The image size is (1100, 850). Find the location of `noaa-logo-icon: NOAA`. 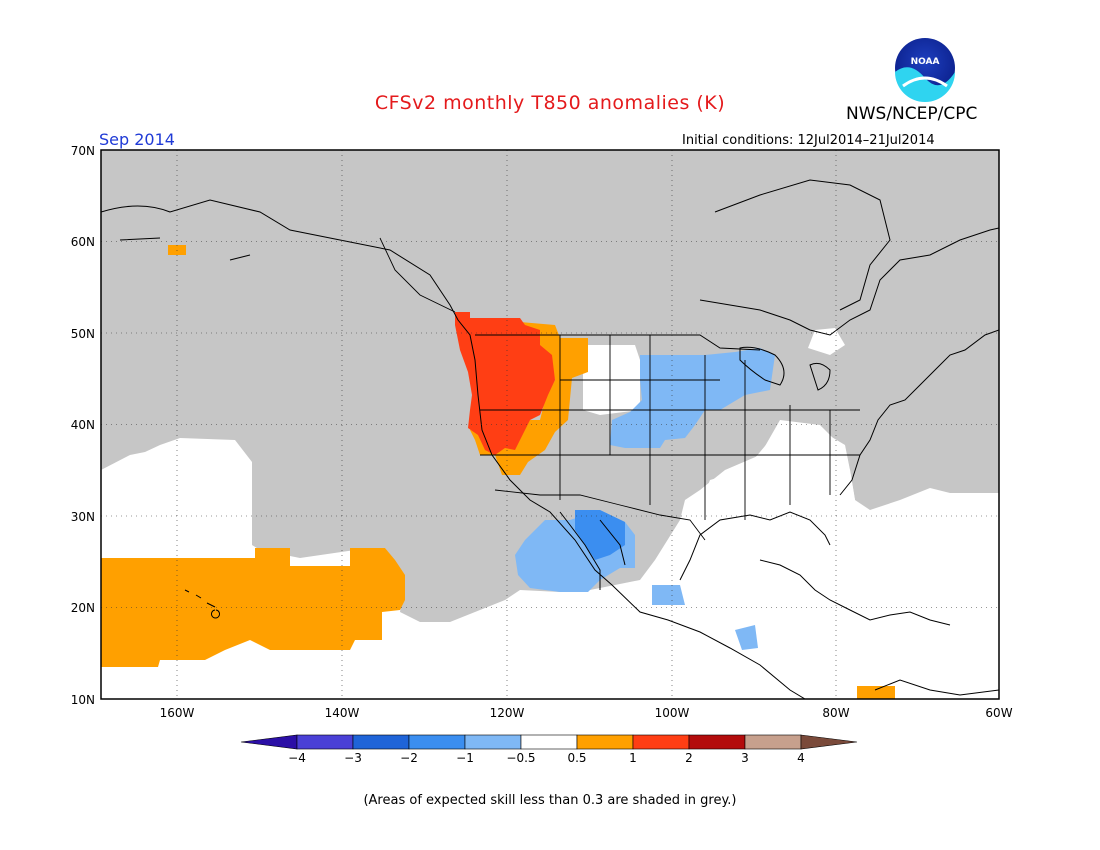

noaa-logo-icon: NOAA is located at coordinates (925, 70).